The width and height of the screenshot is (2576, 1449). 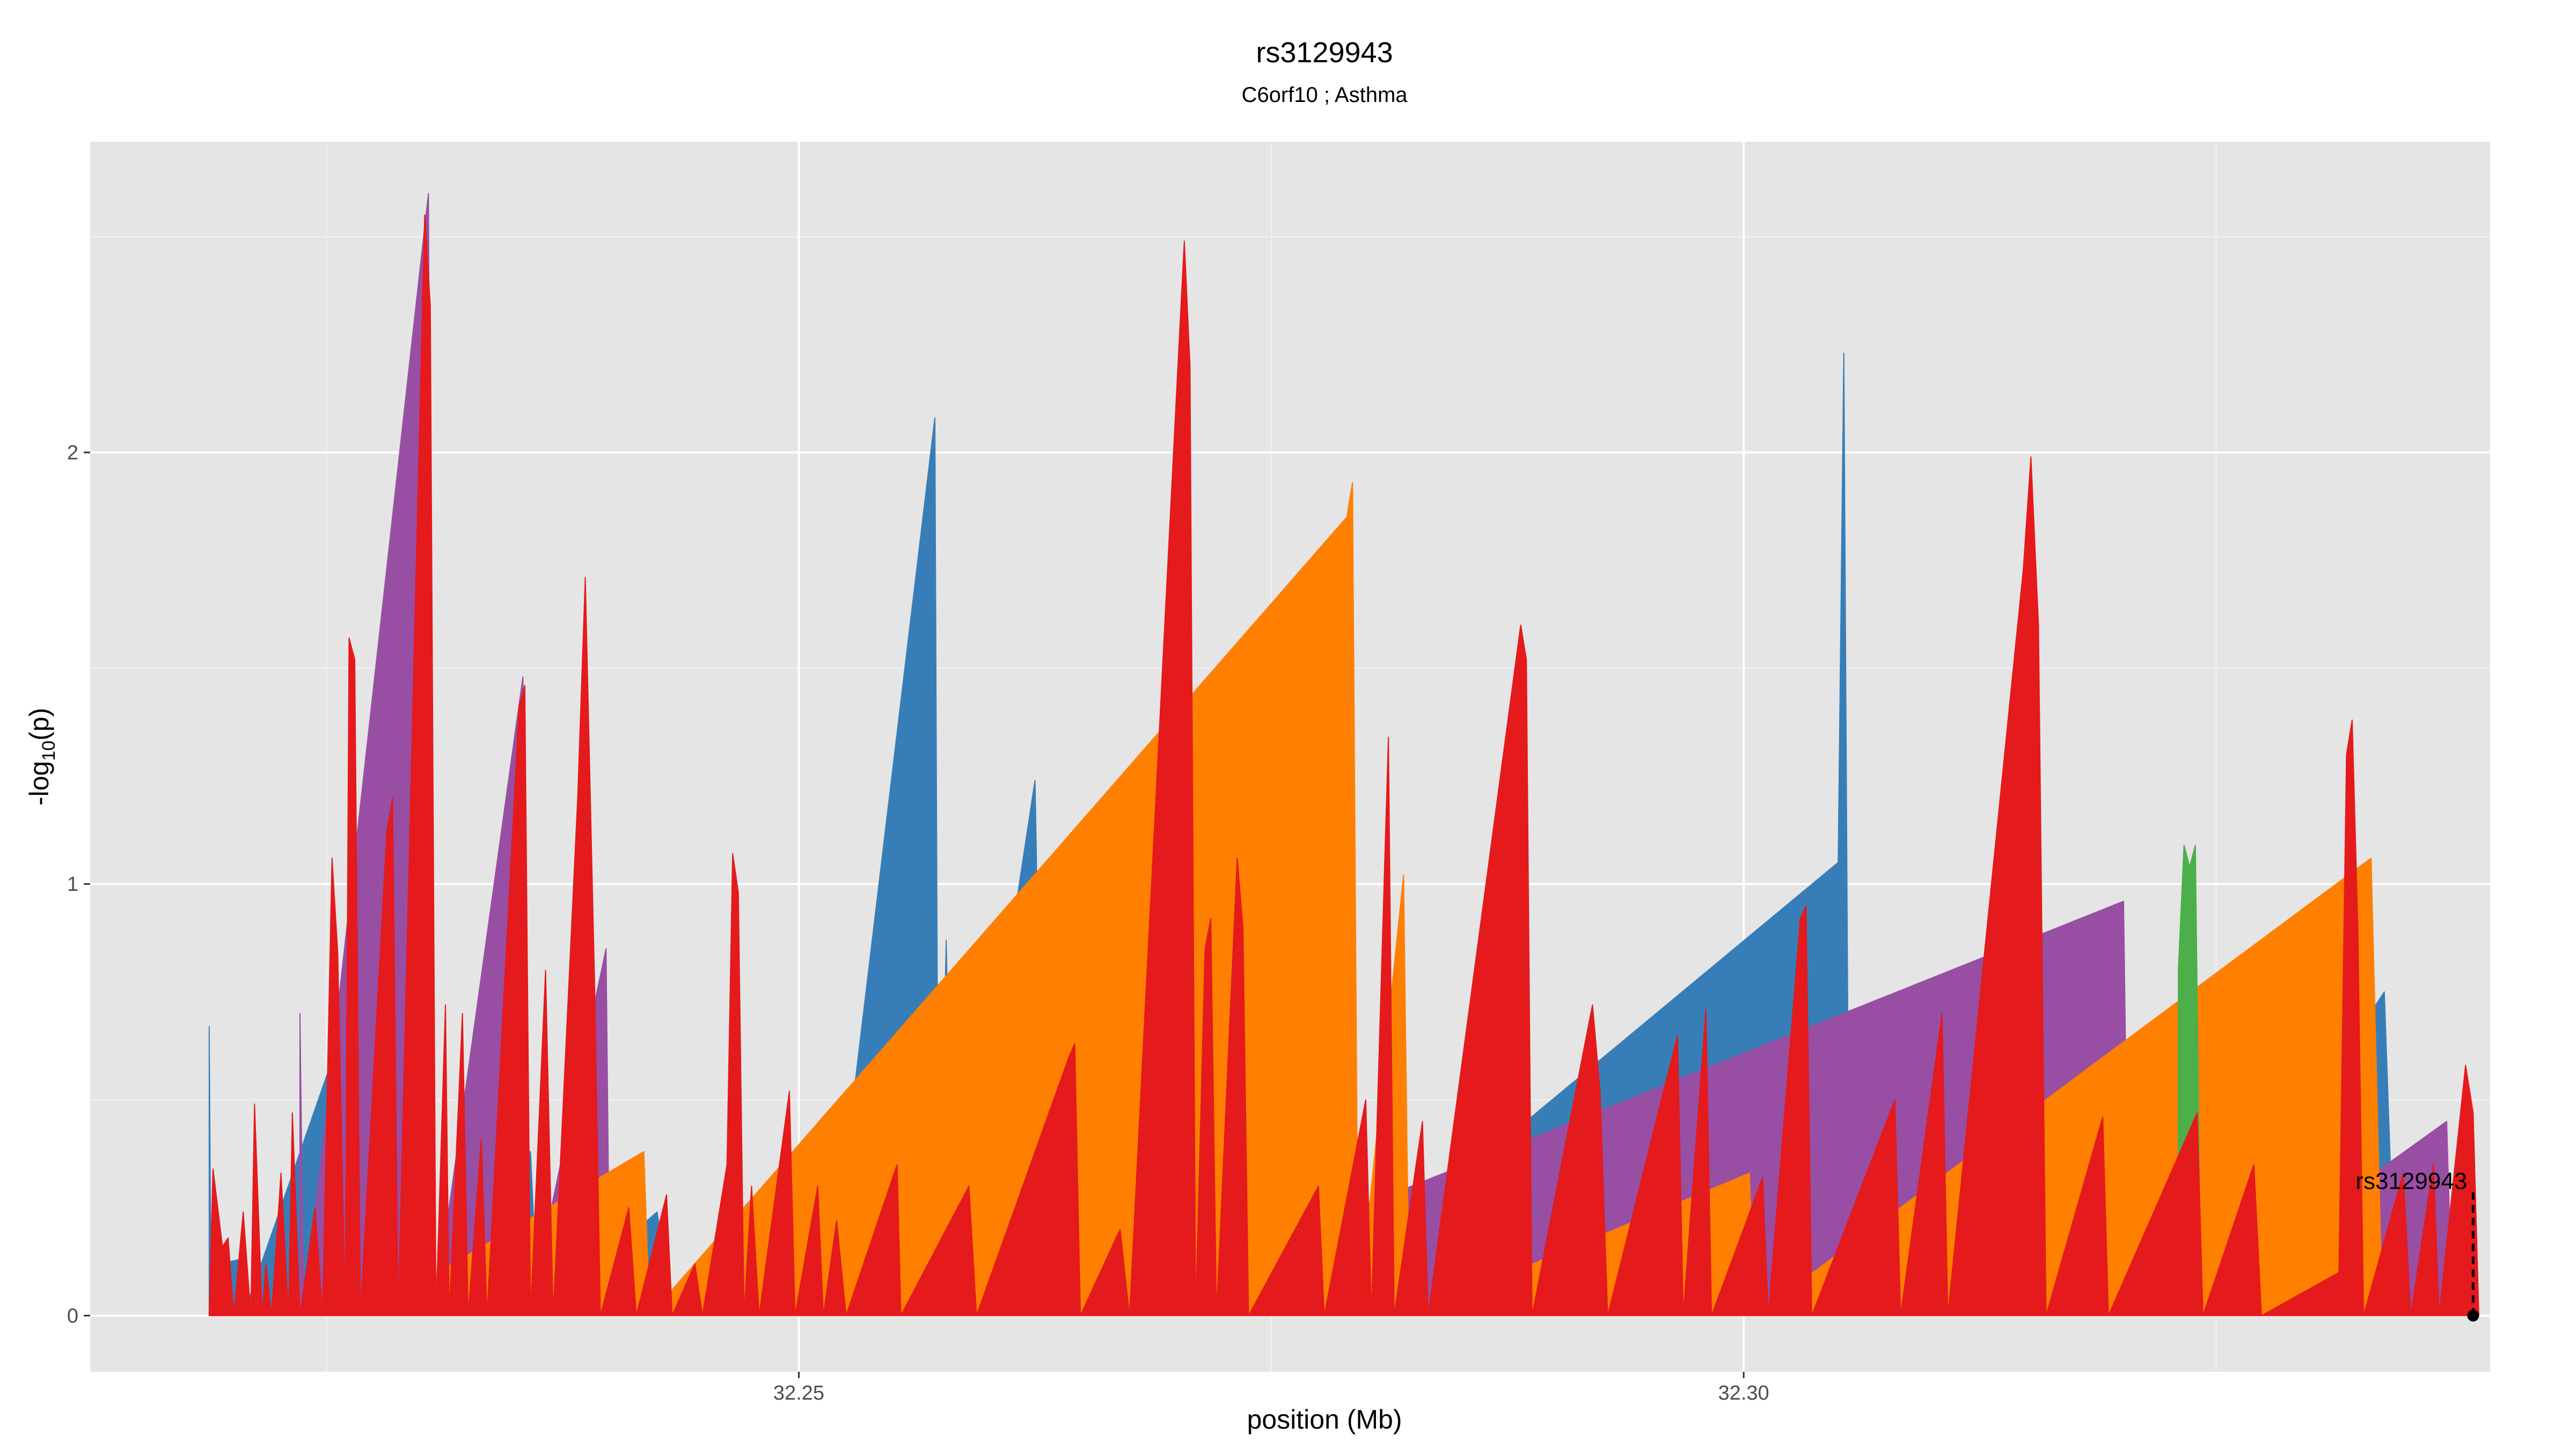 What do you see at coordinates (1743, 1393) in the screenshot?
I see `x-tick-label: 32.30` at bounding box center [1743, 1393].